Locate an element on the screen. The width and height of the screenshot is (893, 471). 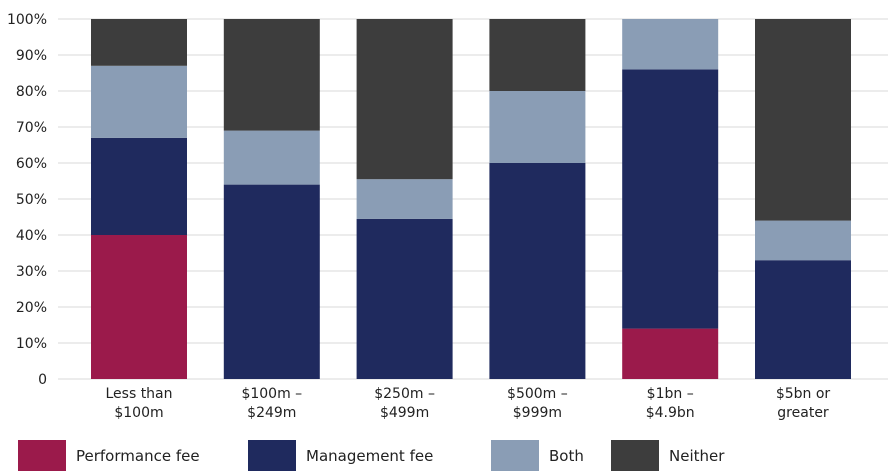
y-tick-label: 80% is located at coordinates (31, 92).